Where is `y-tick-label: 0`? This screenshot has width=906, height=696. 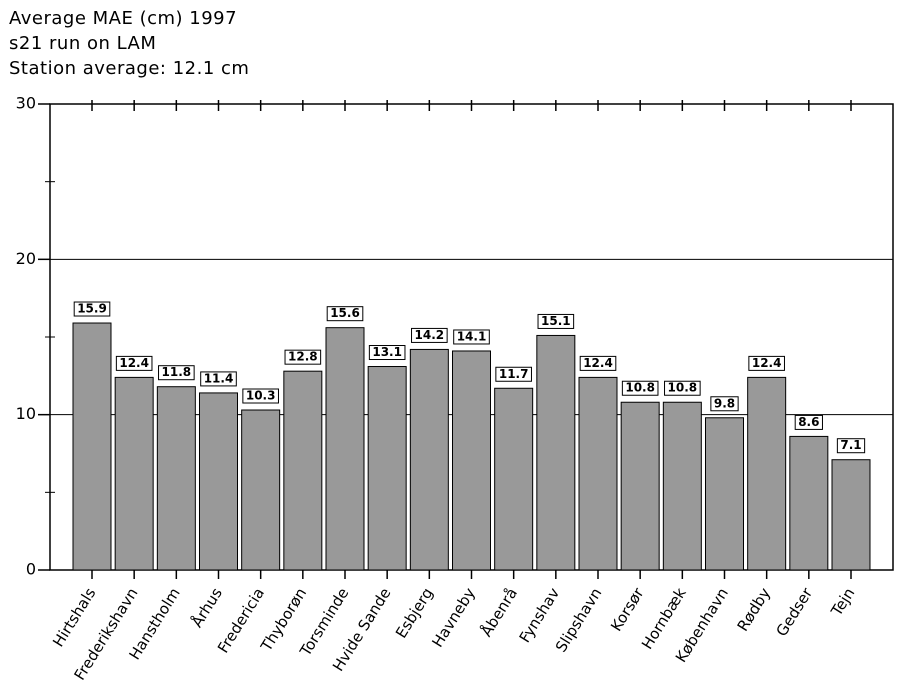 y-tick-label: 0 is located at coordinates (31, 569).